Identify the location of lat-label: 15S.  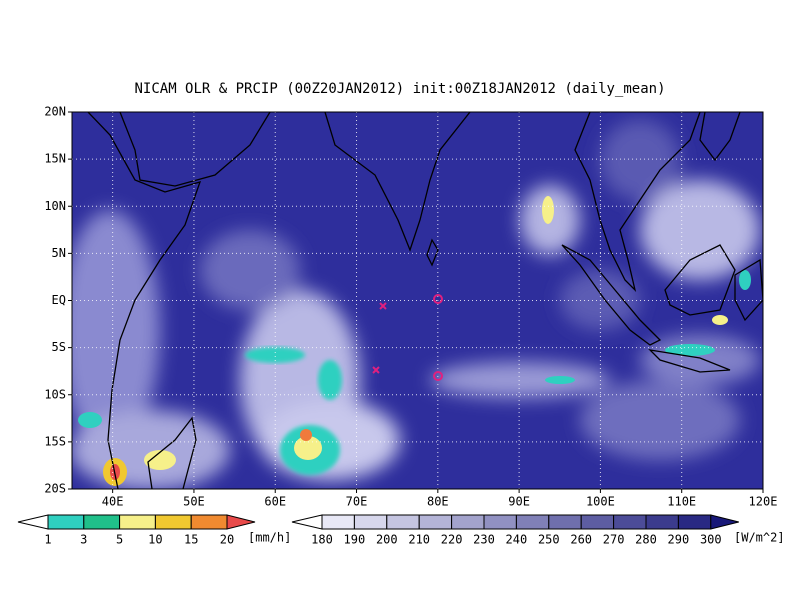
(55, 441).